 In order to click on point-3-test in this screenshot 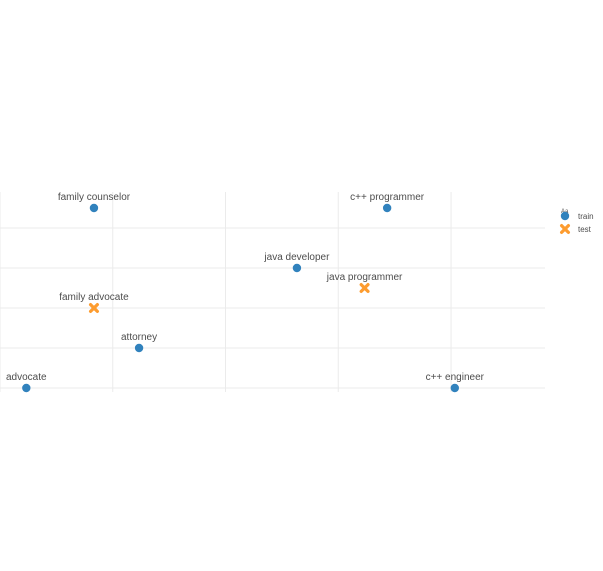, I will do `click(364, 288)`.